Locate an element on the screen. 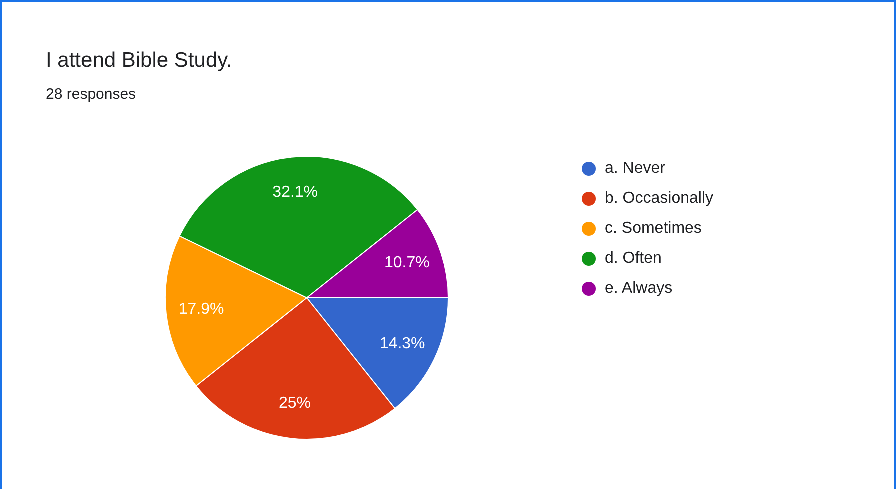 This screenshot has height=489, width=896. data-label: 32.1% is located at coordinates (295, 192).